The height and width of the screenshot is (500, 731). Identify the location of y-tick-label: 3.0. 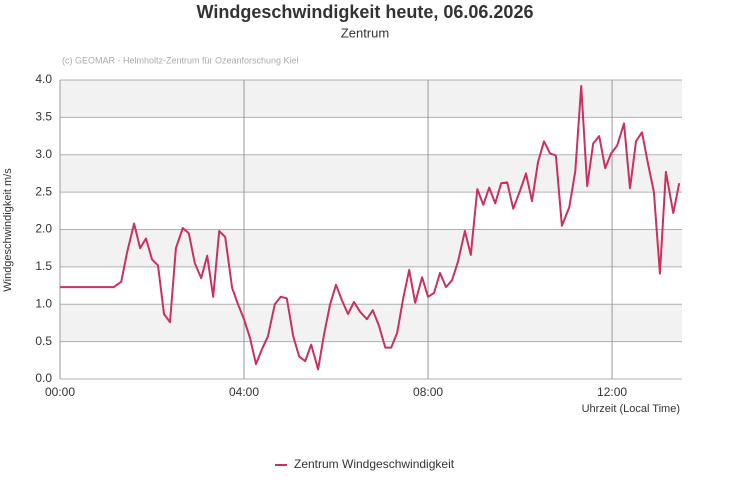
(43, 154).